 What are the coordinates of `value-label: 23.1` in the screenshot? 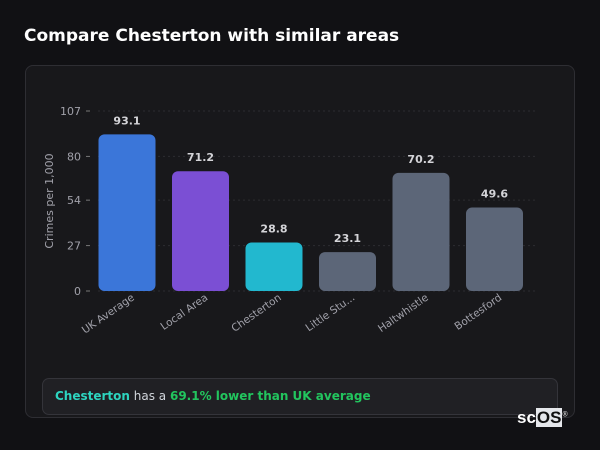 It's located at (347, 238).